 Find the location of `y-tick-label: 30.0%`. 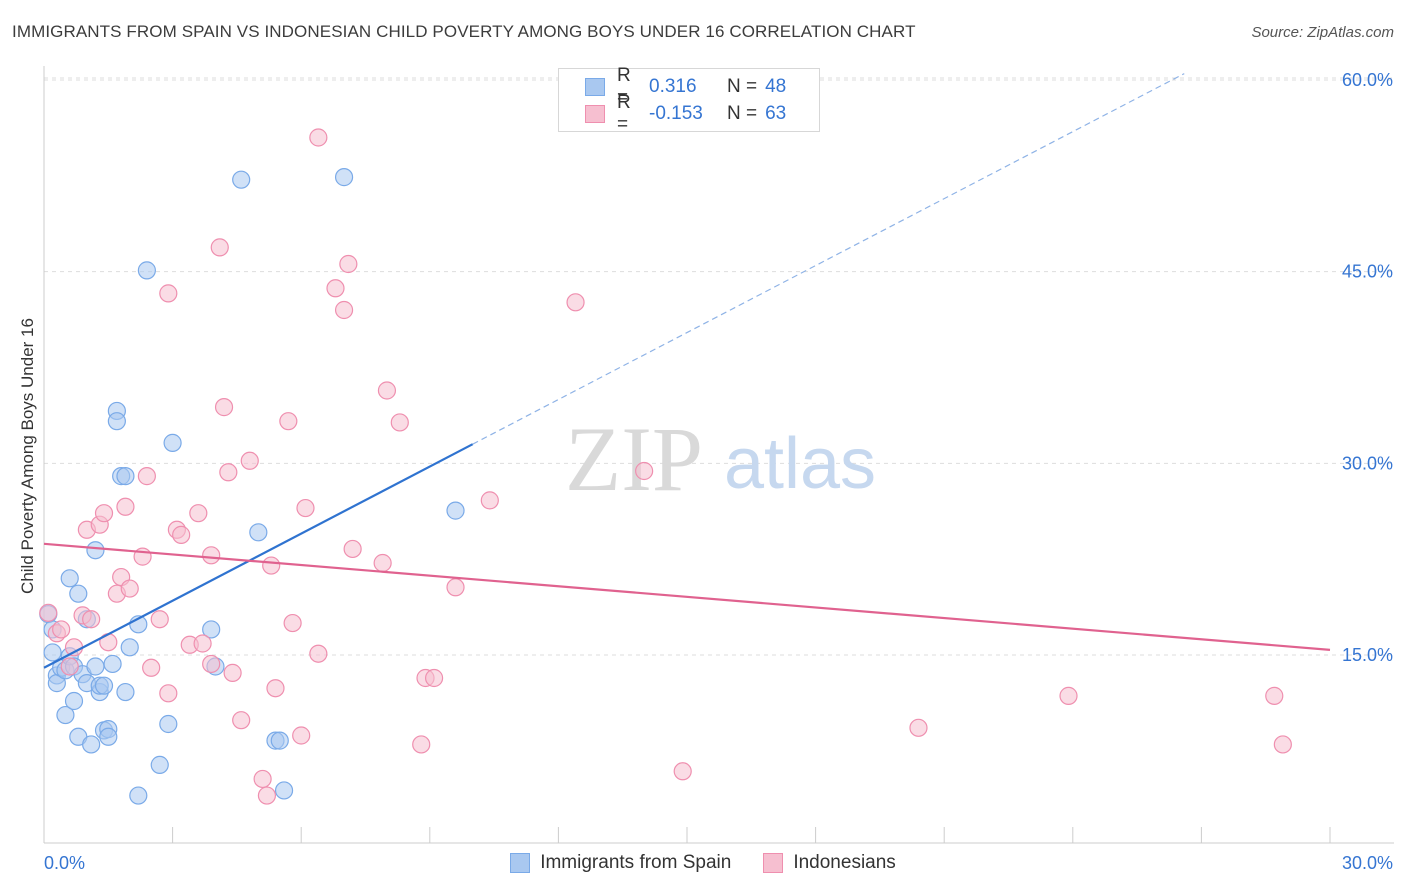

y-tick-label: 30.0% is located at coordinates (1367, 463).